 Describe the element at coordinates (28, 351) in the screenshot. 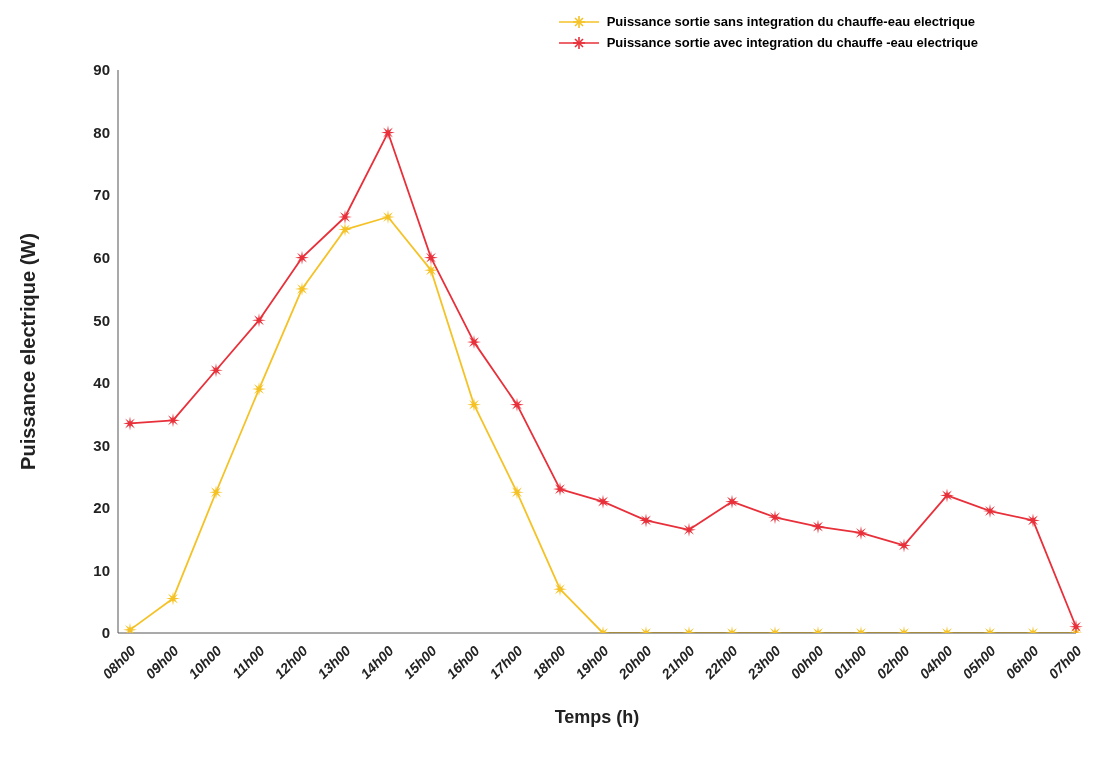

I see `y-axis-title: Puissance electrique (W)` at that location.